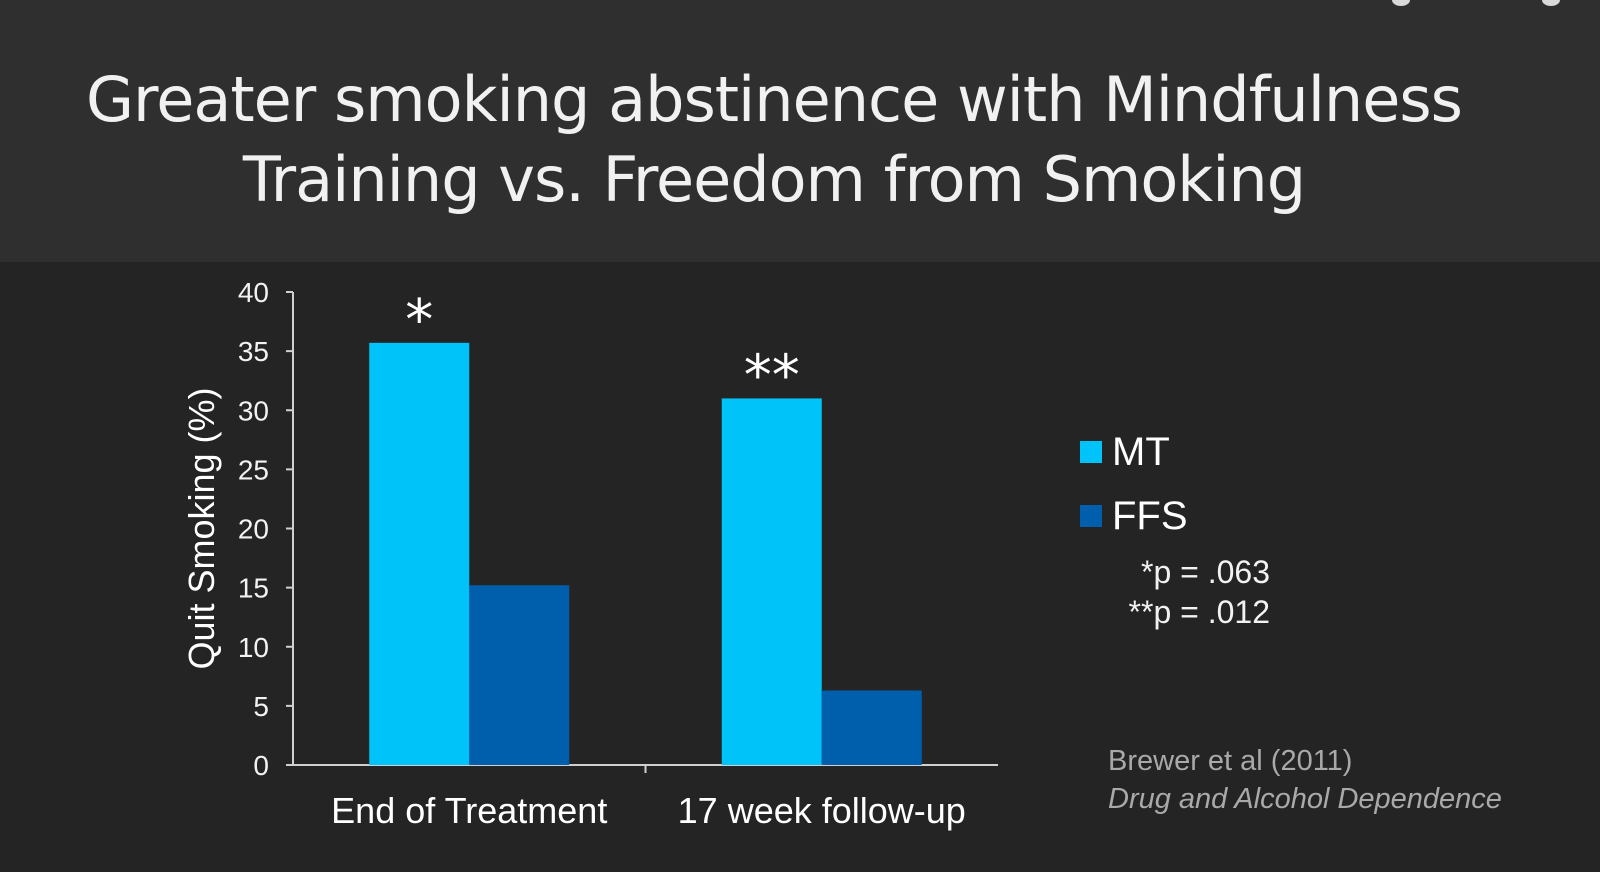  What do you see at coordinates (253, 351) in the screenshot?
I see `y-tick-label: 35` at bounding box center [253, 351].